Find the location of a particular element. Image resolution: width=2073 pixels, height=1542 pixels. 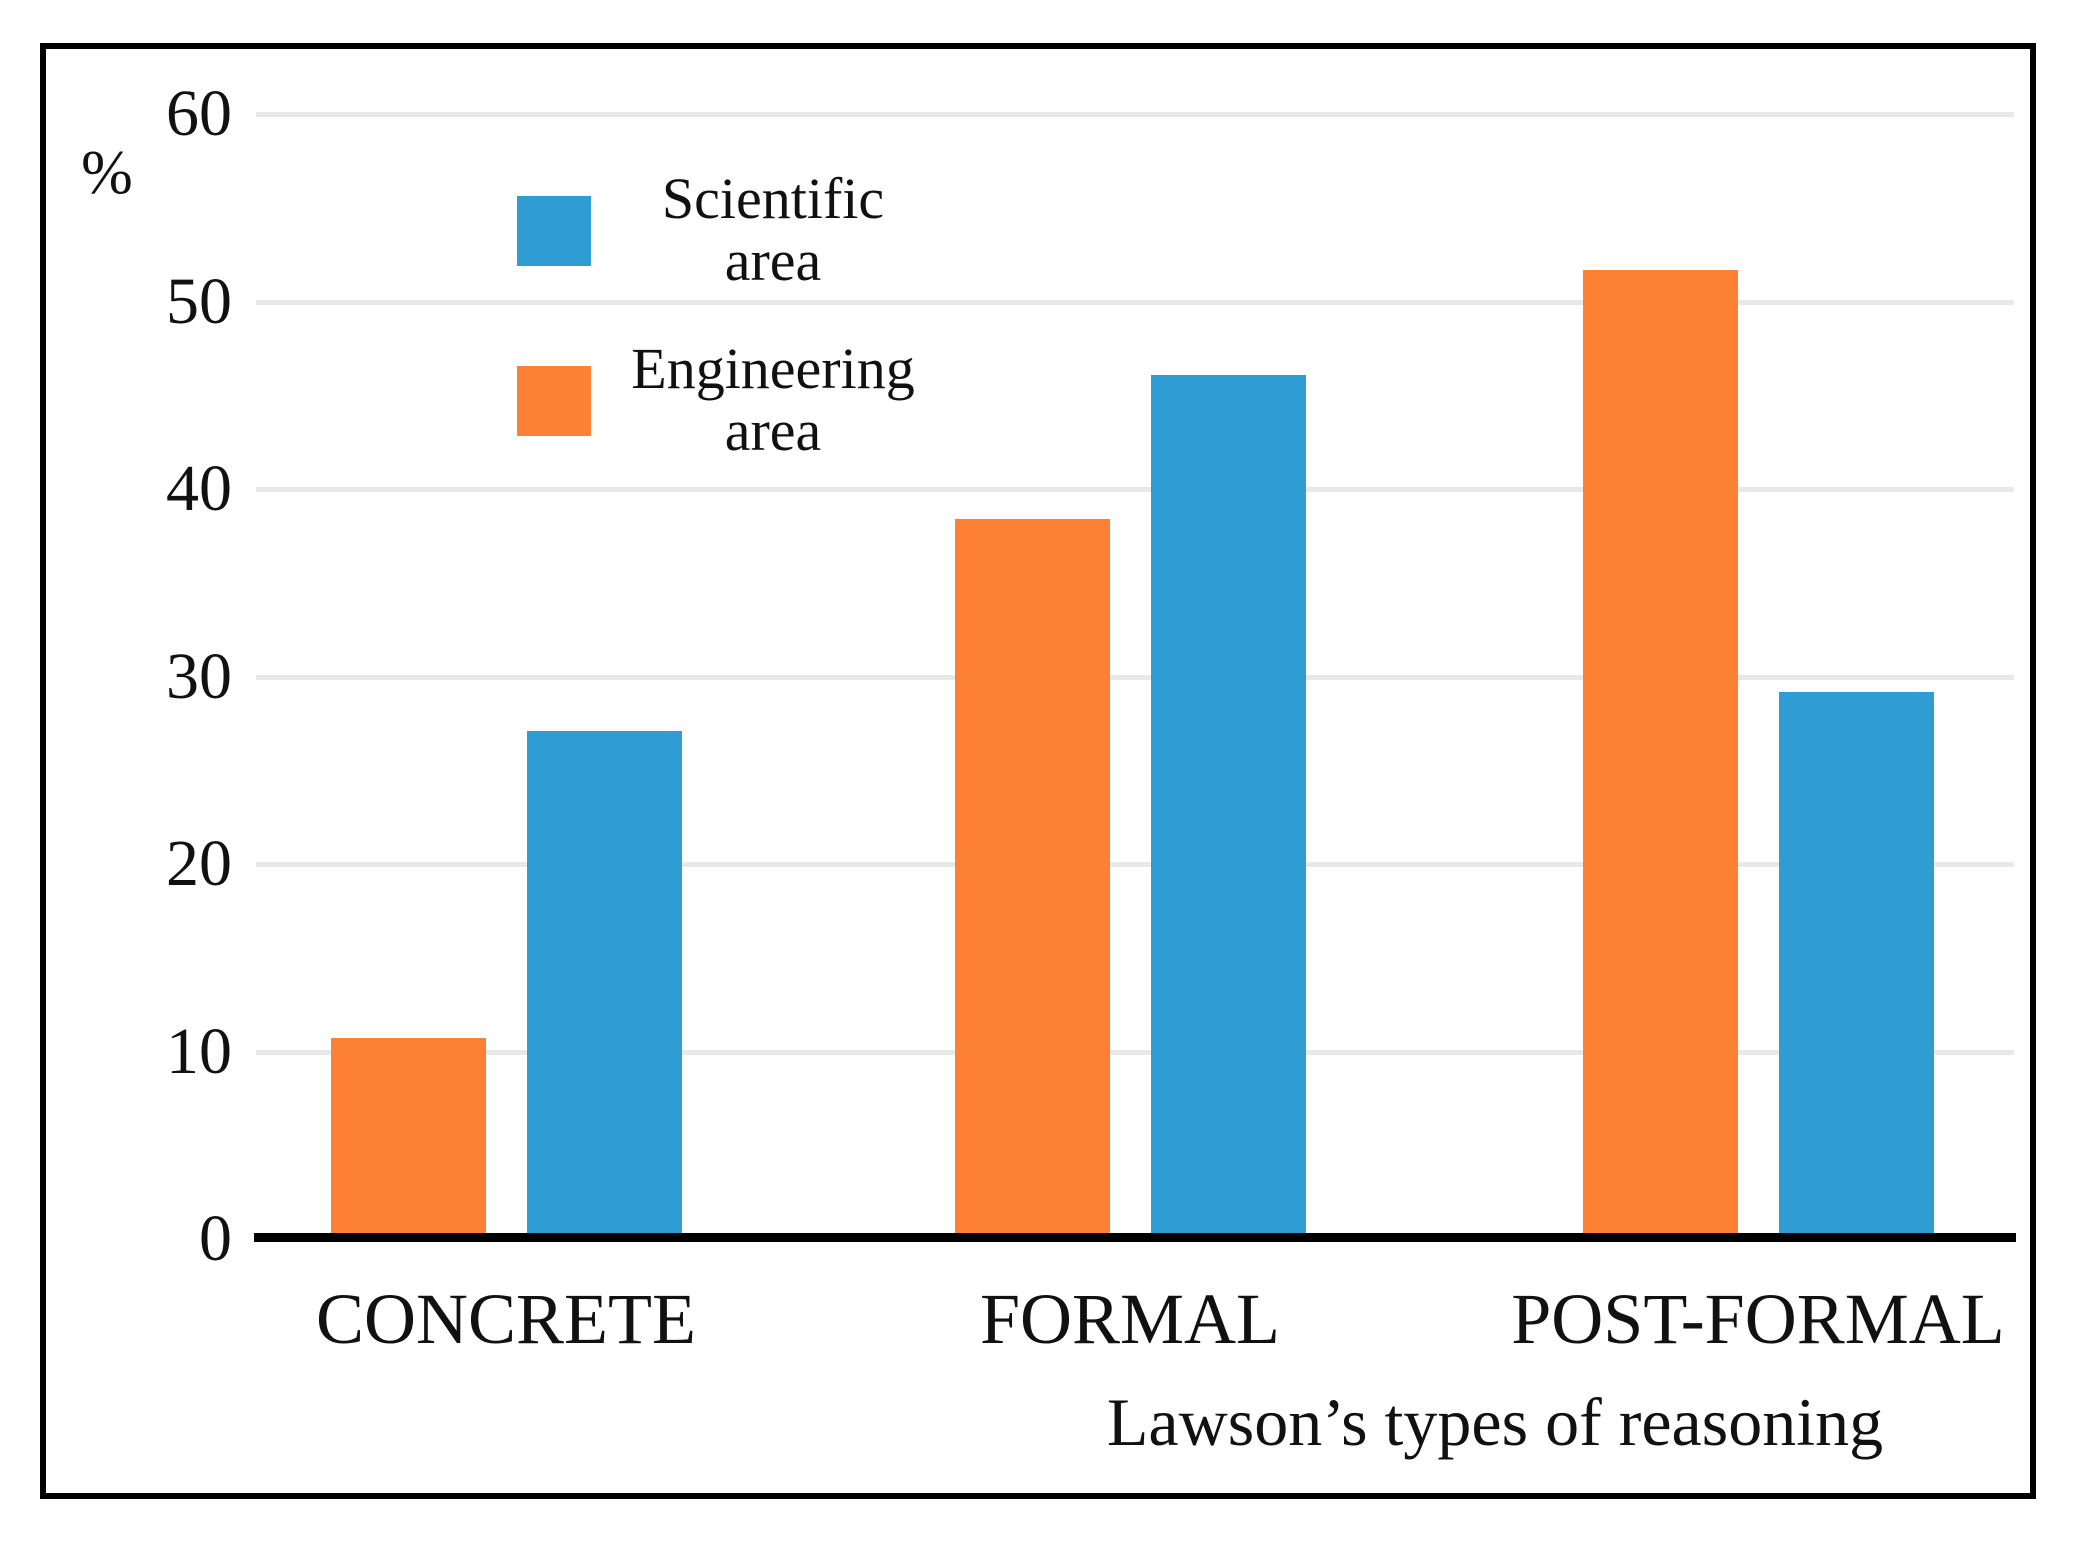

bar-concrete-scientific-area is located at coordinates (604, 985).